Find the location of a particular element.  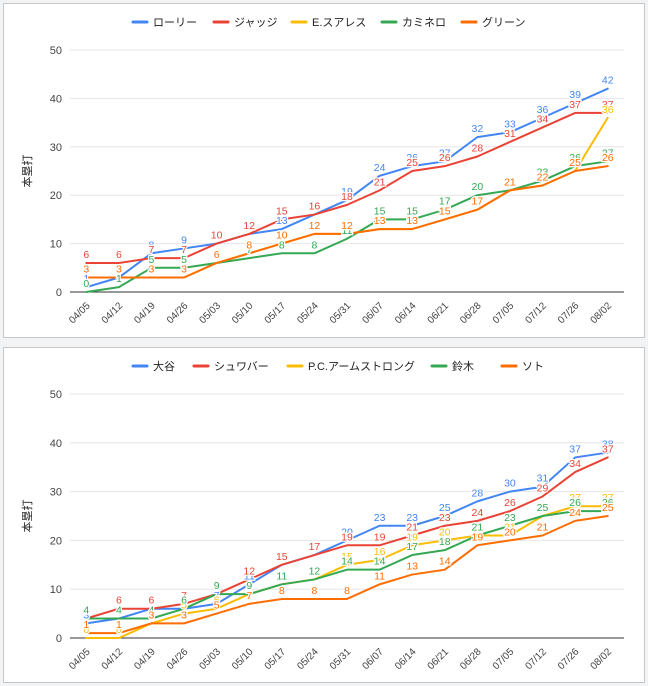

y-axis-label: 本塁打 is located at coordinates (27, 171).